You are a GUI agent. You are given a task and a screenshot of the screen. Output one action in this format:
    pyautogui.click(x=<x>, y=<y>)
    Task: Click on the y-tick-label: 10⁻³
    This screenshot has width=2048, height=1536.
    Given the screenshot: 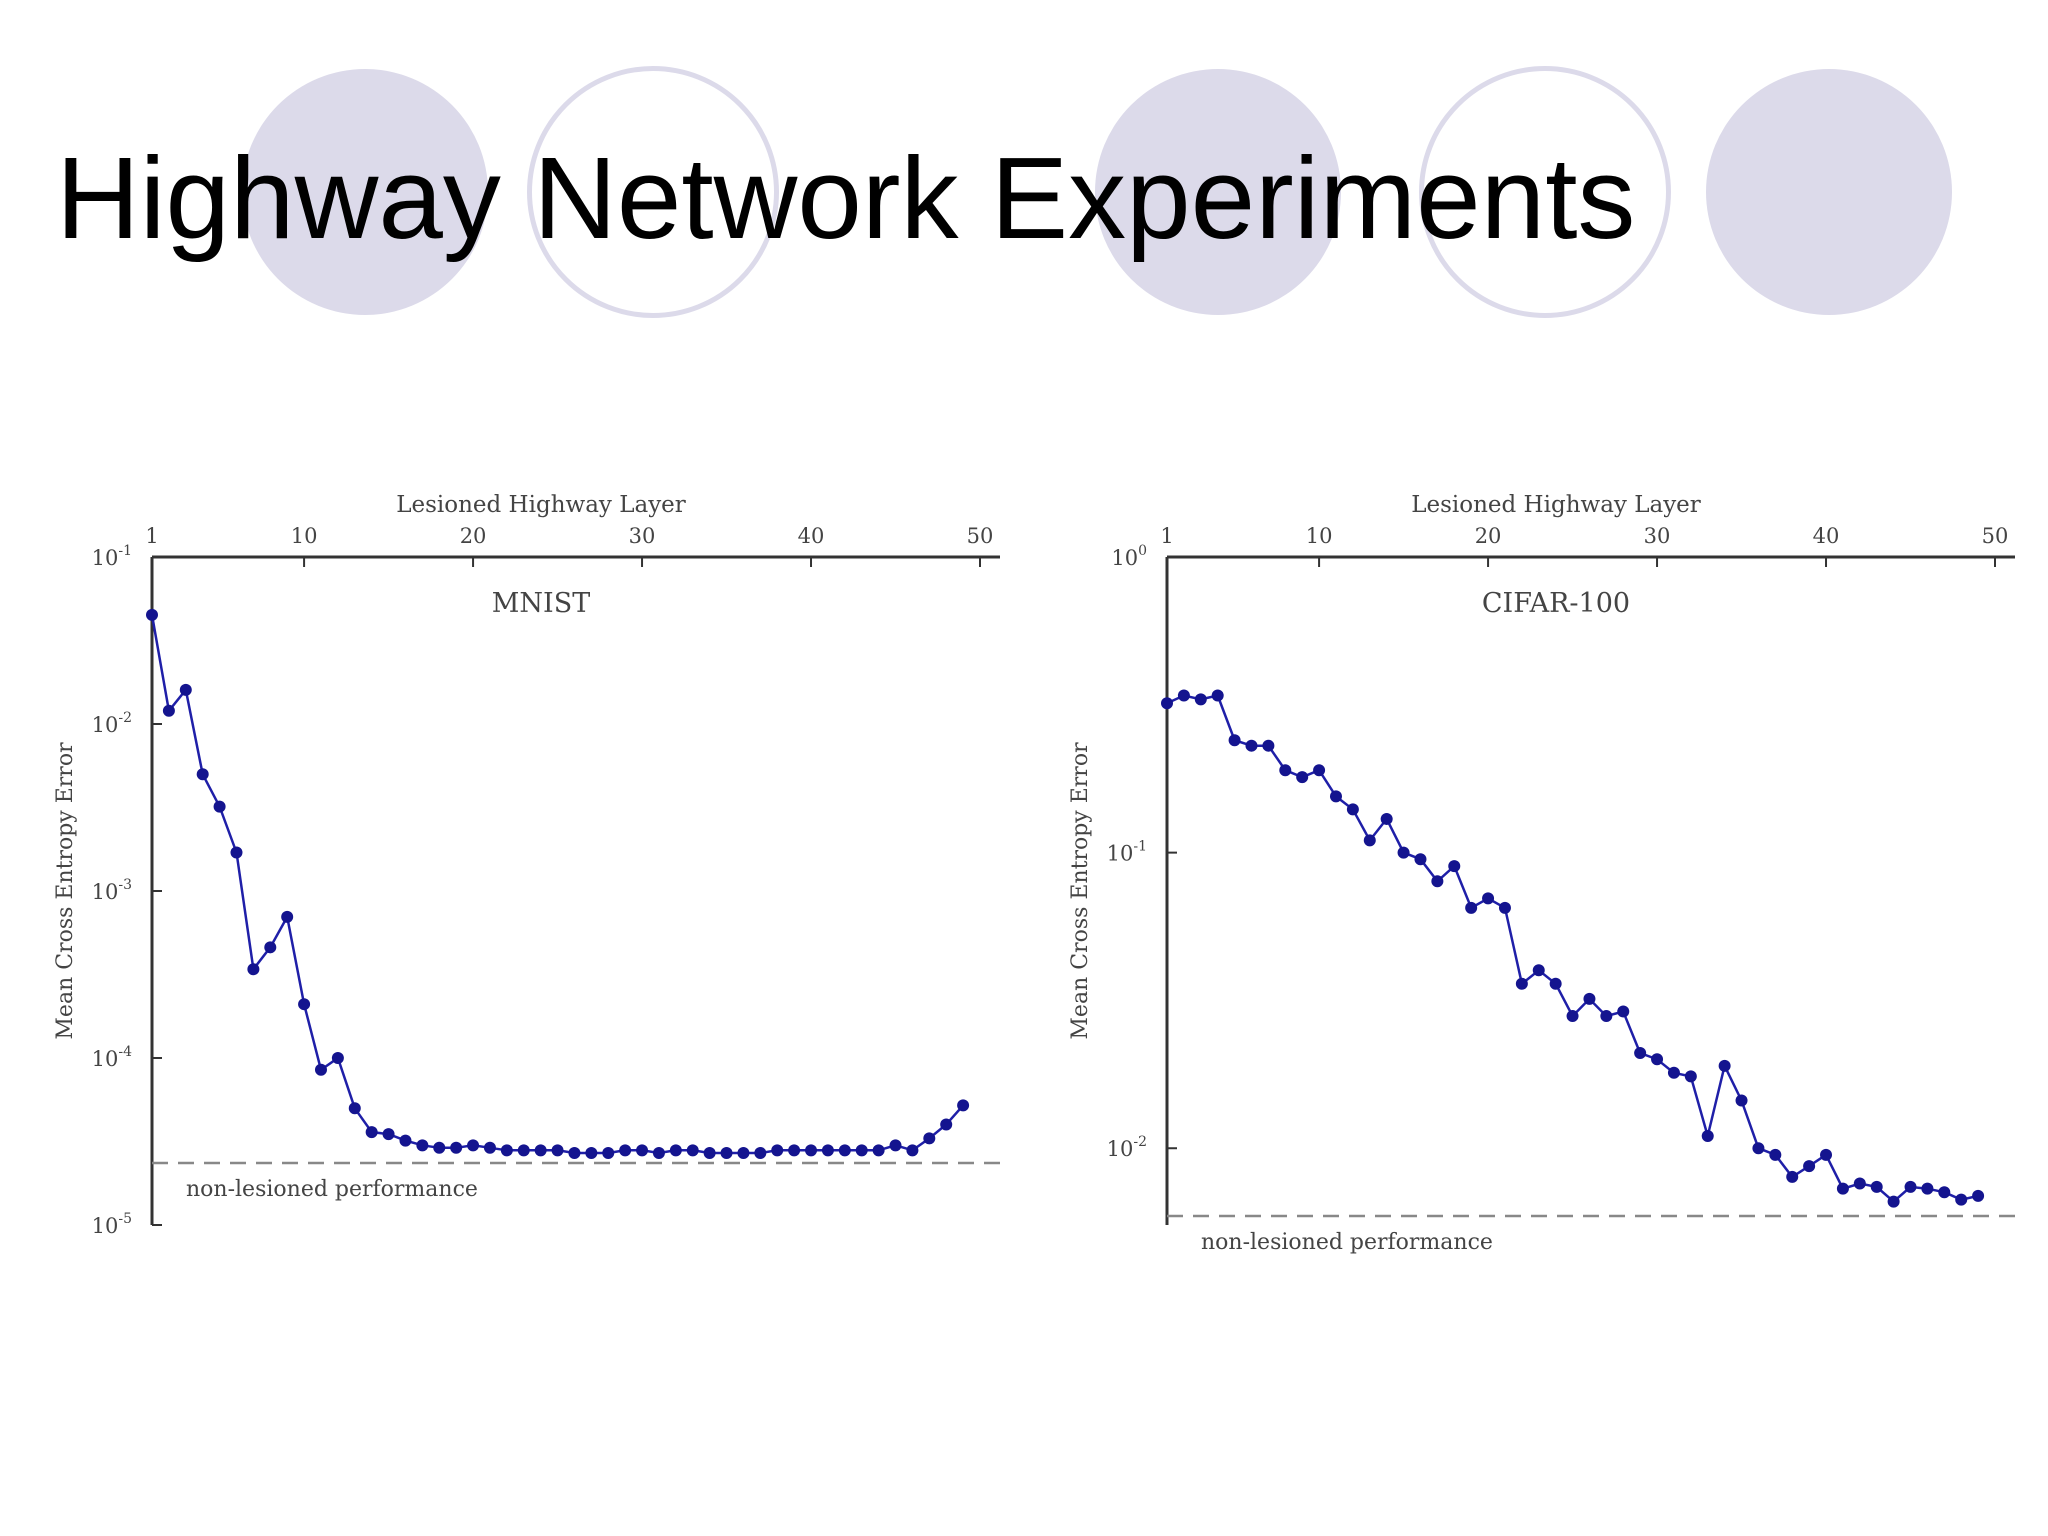 What is the action you would take?
    pyautogui.click(x=112, y=890)
    